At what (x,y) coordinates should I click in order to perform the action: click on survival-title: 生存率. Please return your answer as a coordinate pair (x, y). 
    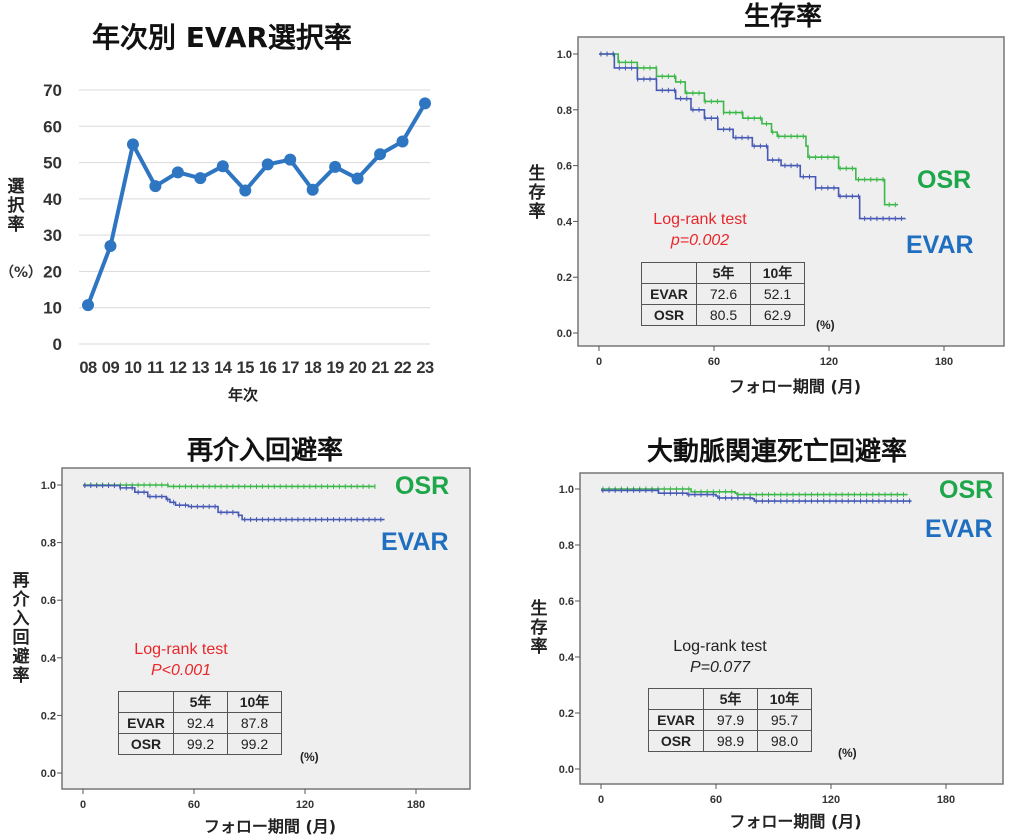
    Looking at the image, I should click on (783, 16).